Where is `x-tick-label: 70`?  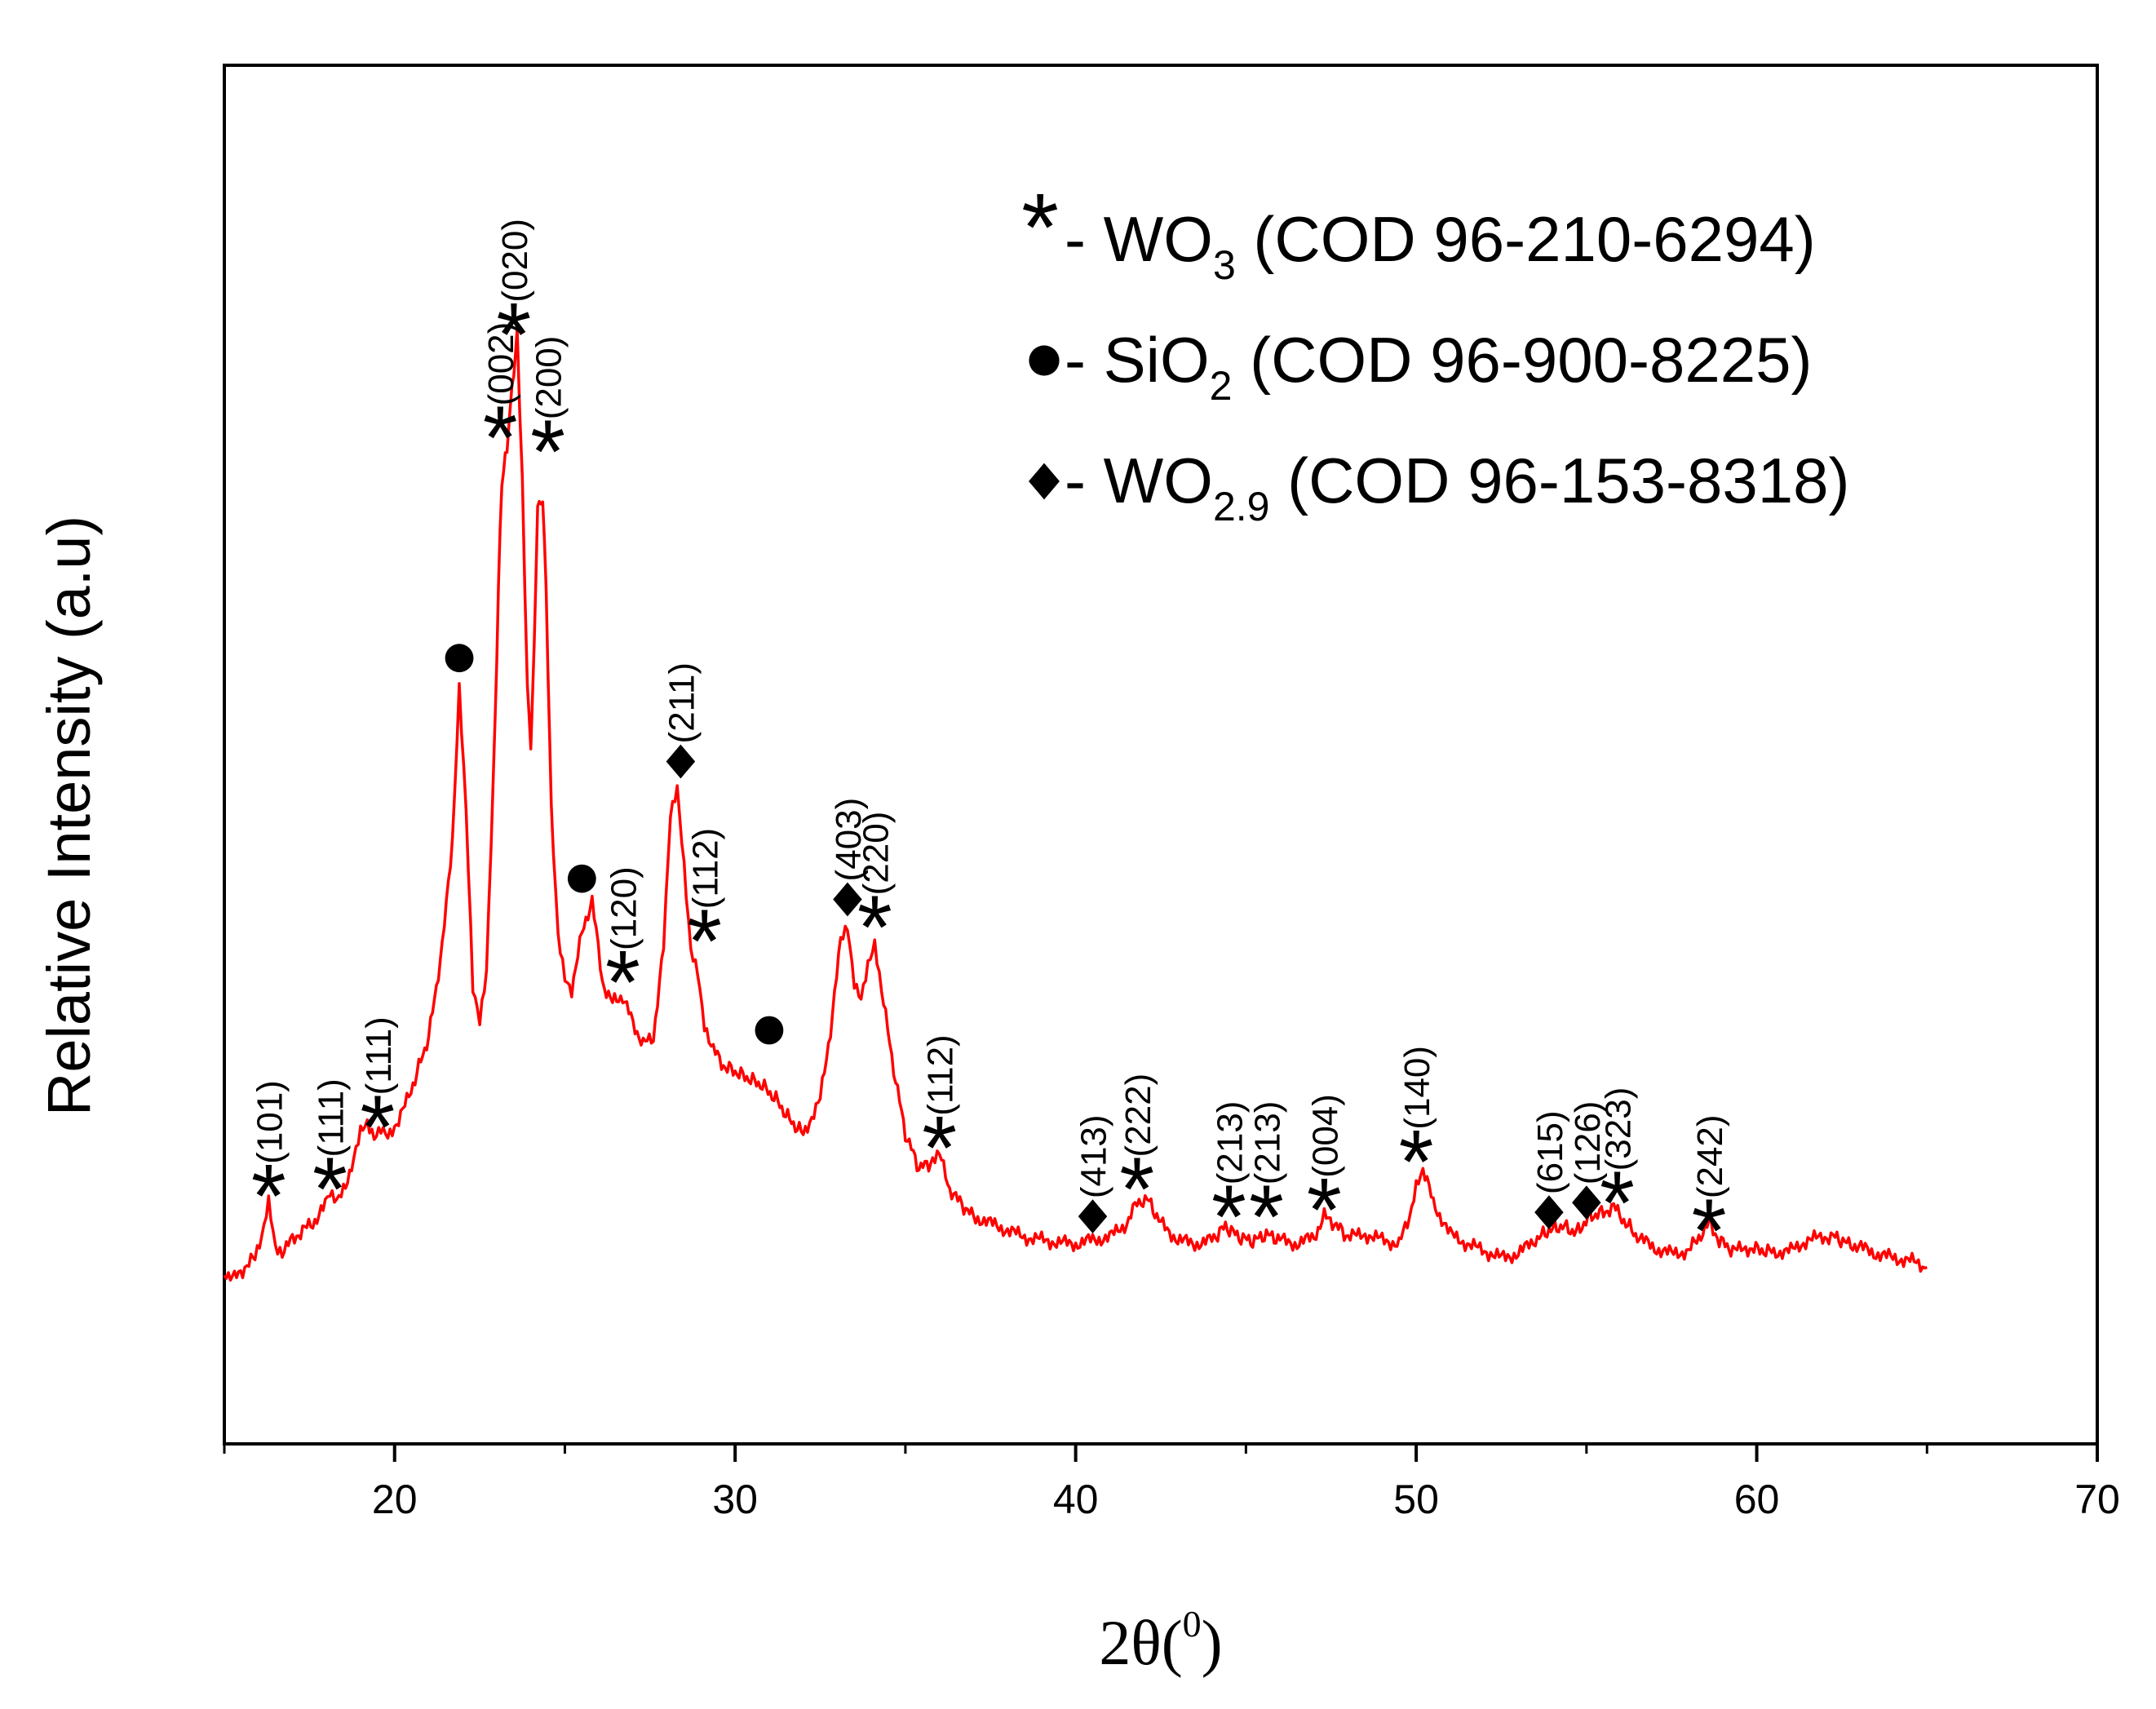 x-tick-label: 70 is located at coordinates (2097, 1499).